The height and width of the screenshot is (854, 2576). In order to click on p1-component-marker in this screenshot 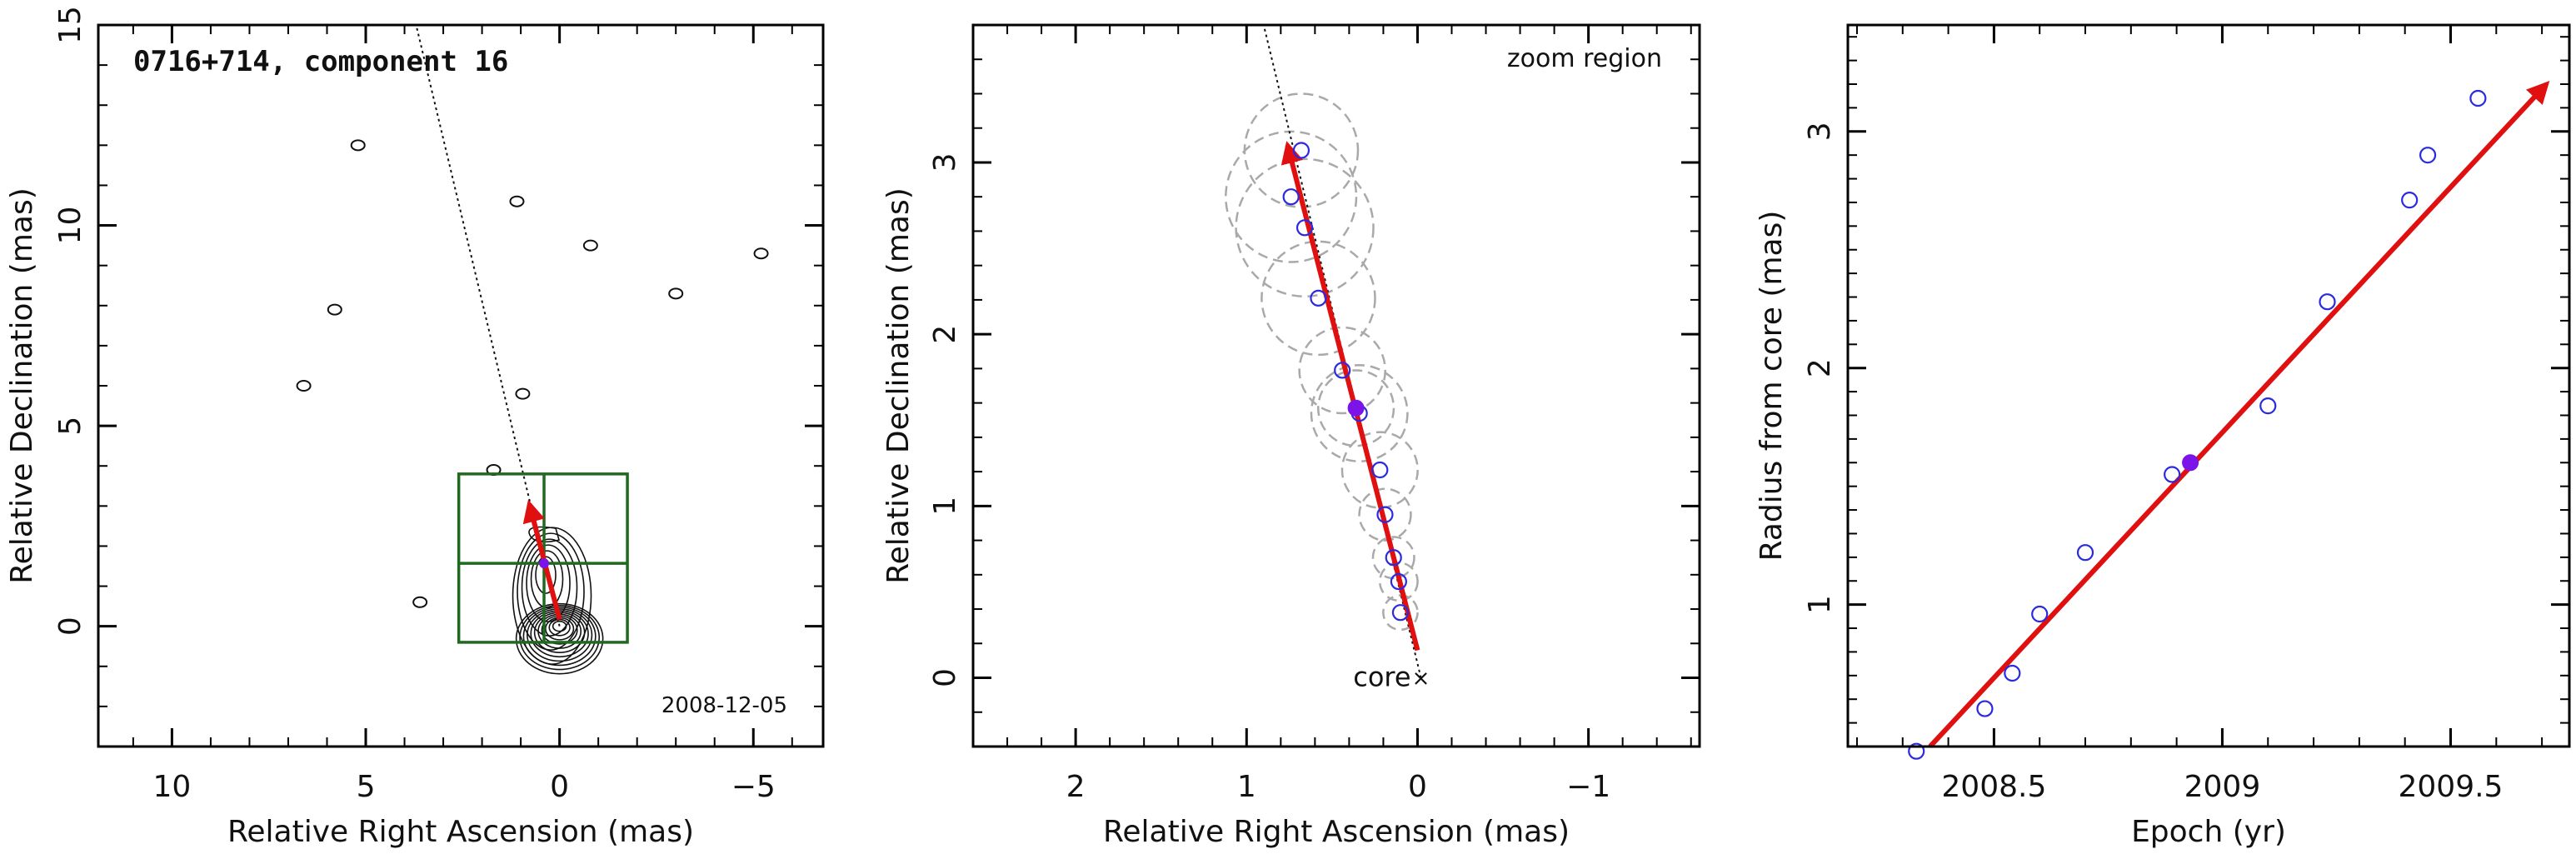, I will do `click(544, 563)`.